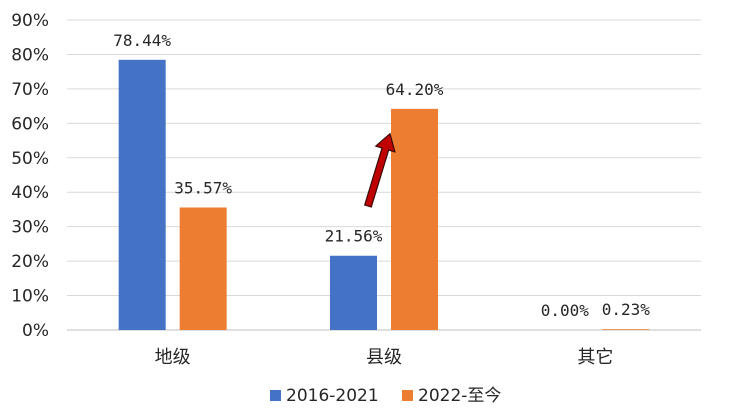 The width and height of the screenshot is (742, 419). I want to click on y-tick-label: 80%, so click(30, 55).